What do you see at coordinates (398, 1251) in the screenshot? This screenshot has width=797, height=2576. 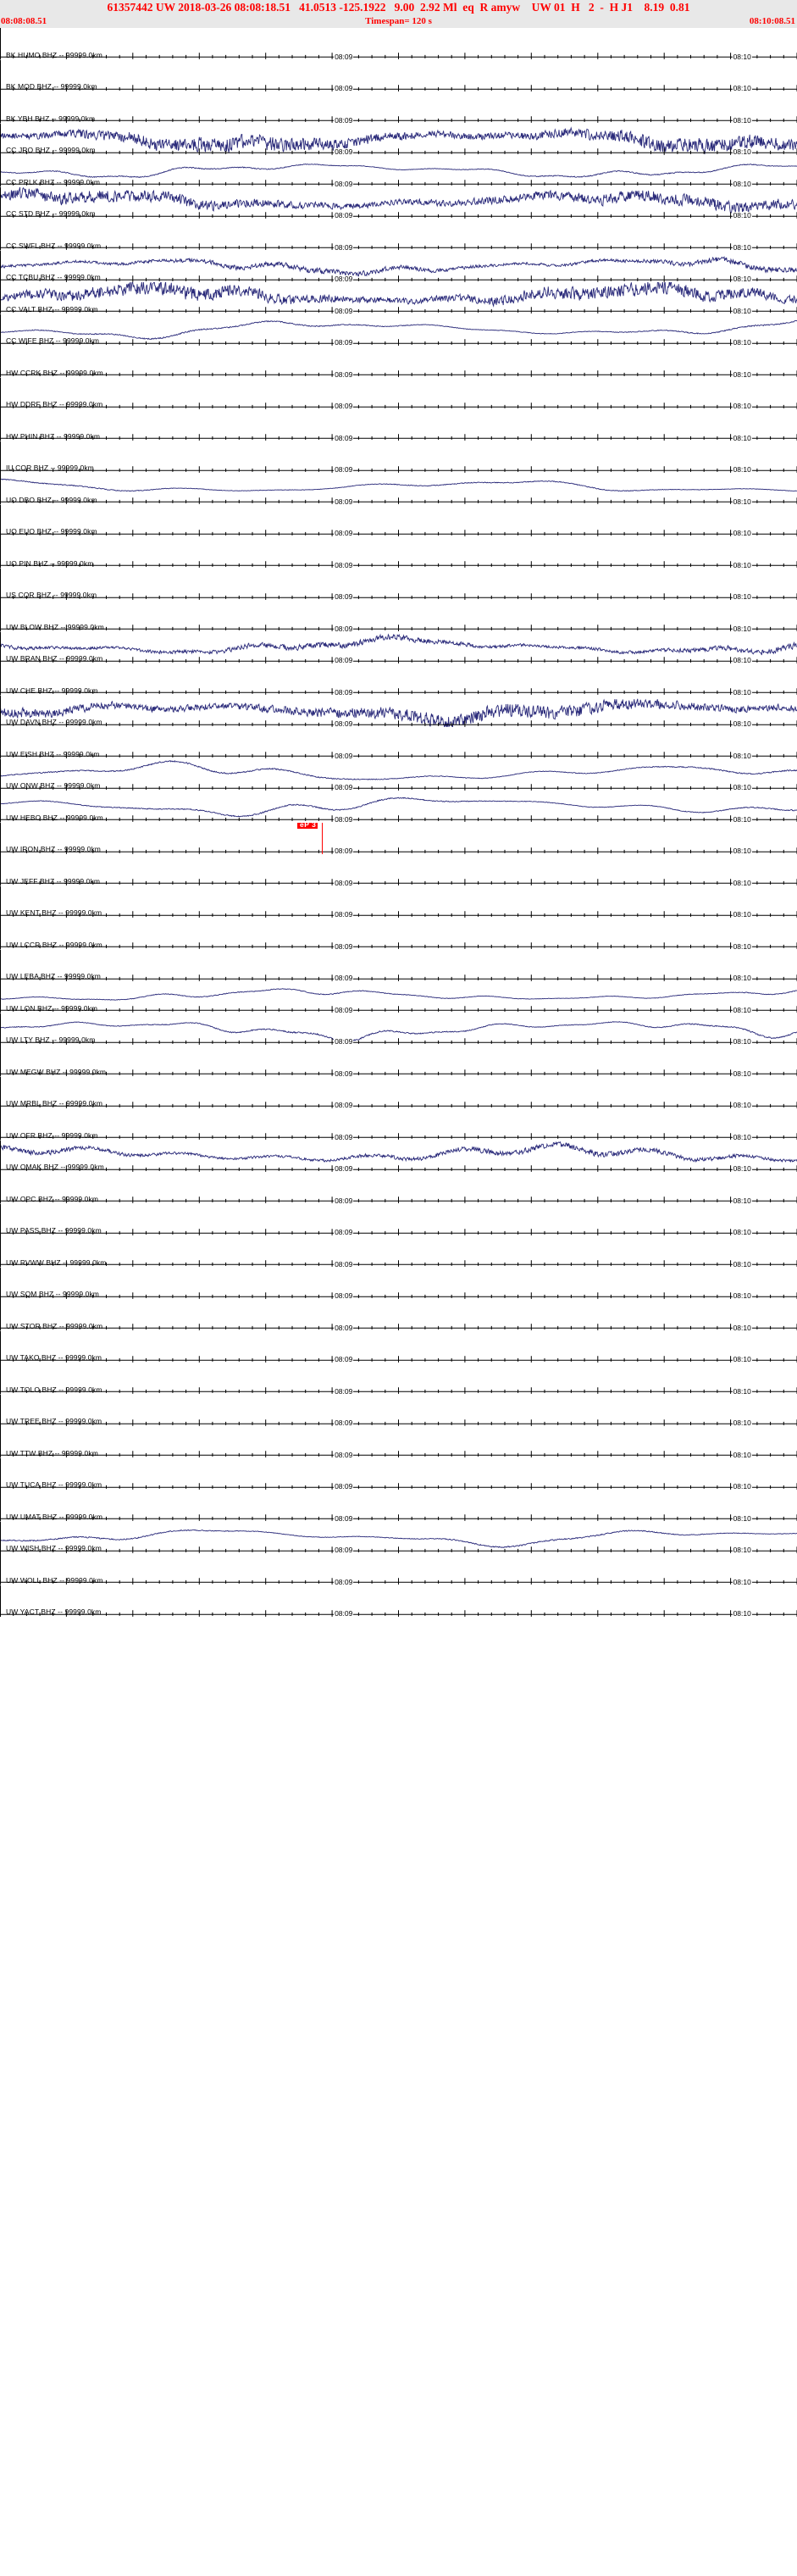 I see `trace-row: UW RVWW BHZ -- 99999.0km 08:09 08:10` at bounding box center [398, 1251].